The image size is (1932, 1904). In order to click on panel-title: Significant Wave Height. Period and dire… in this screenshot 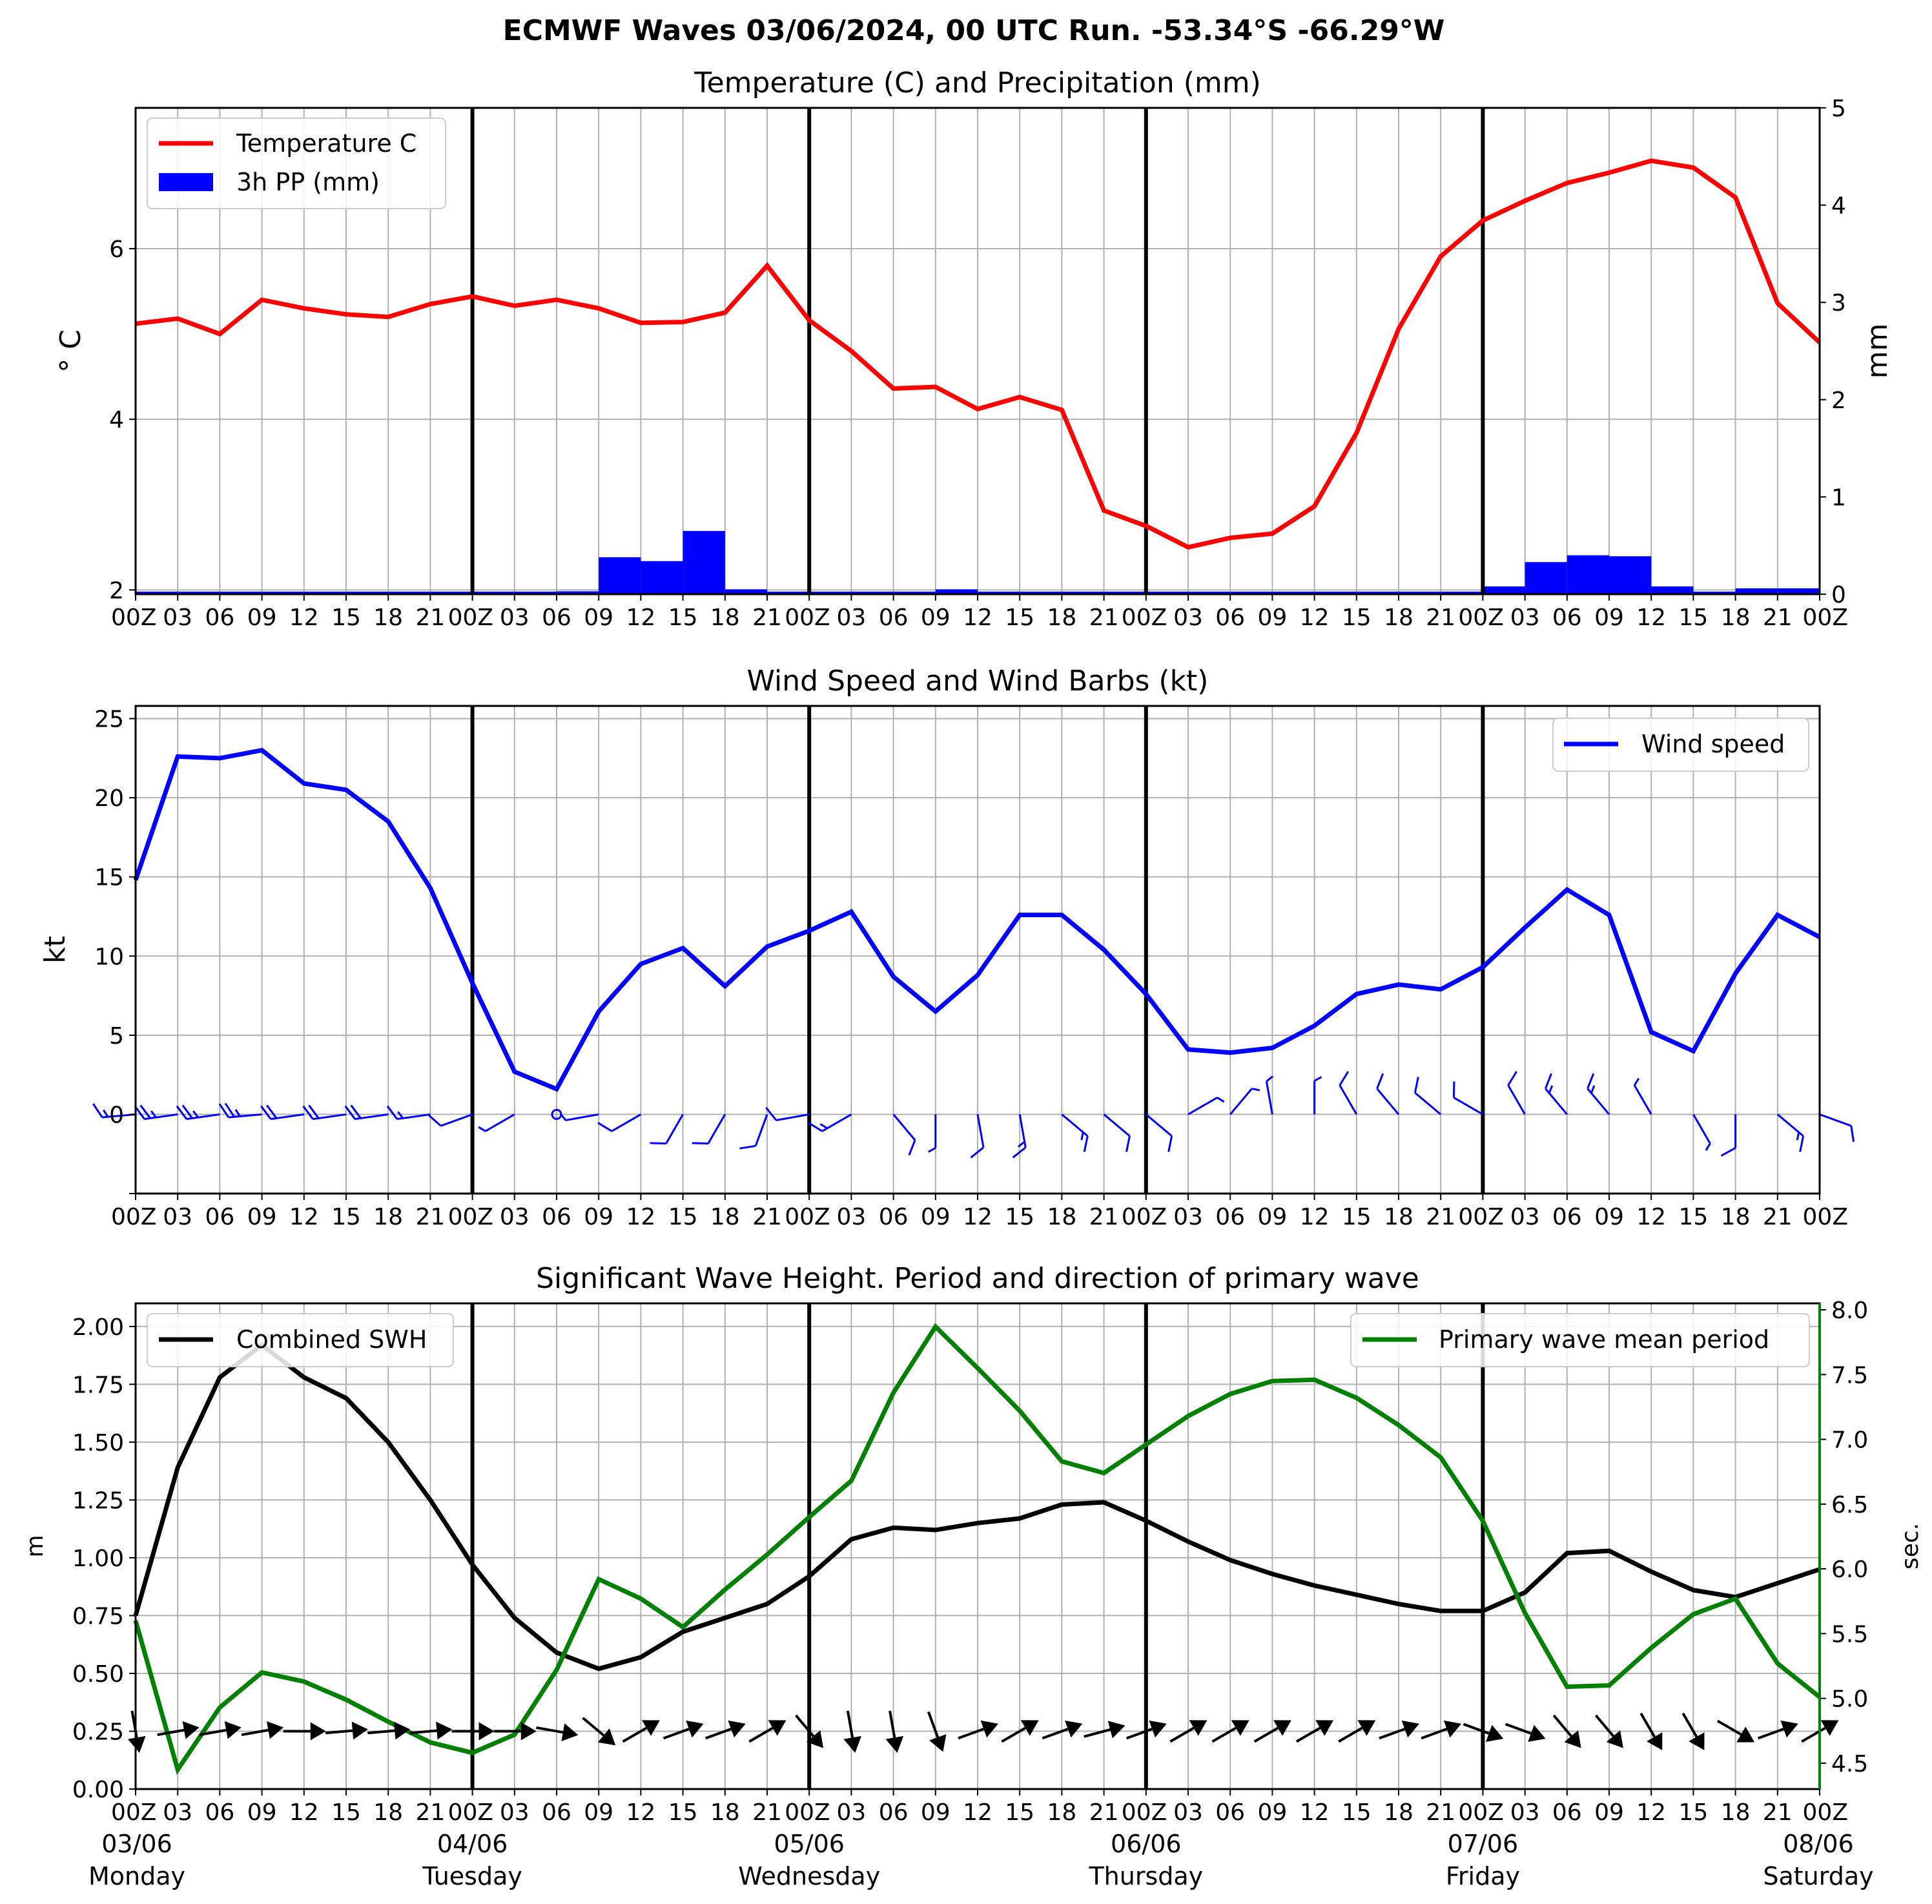, I will do `click(978, 1278)`.